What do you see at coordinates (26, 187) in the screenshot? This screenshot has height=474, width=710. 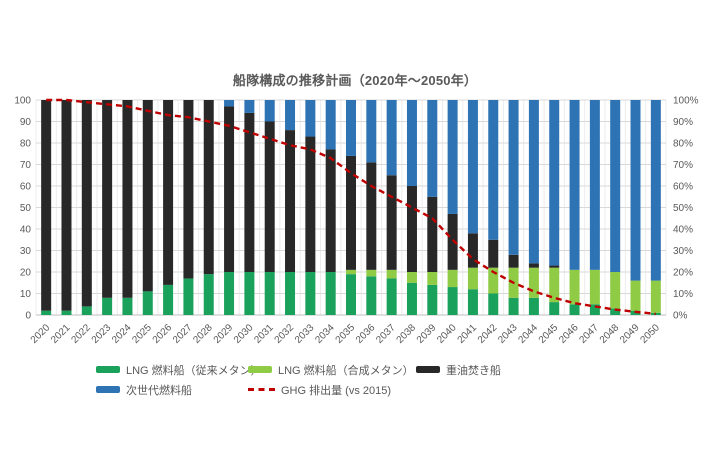 I see `y-axis-label-left: 60` at bounding box center [26, 187].